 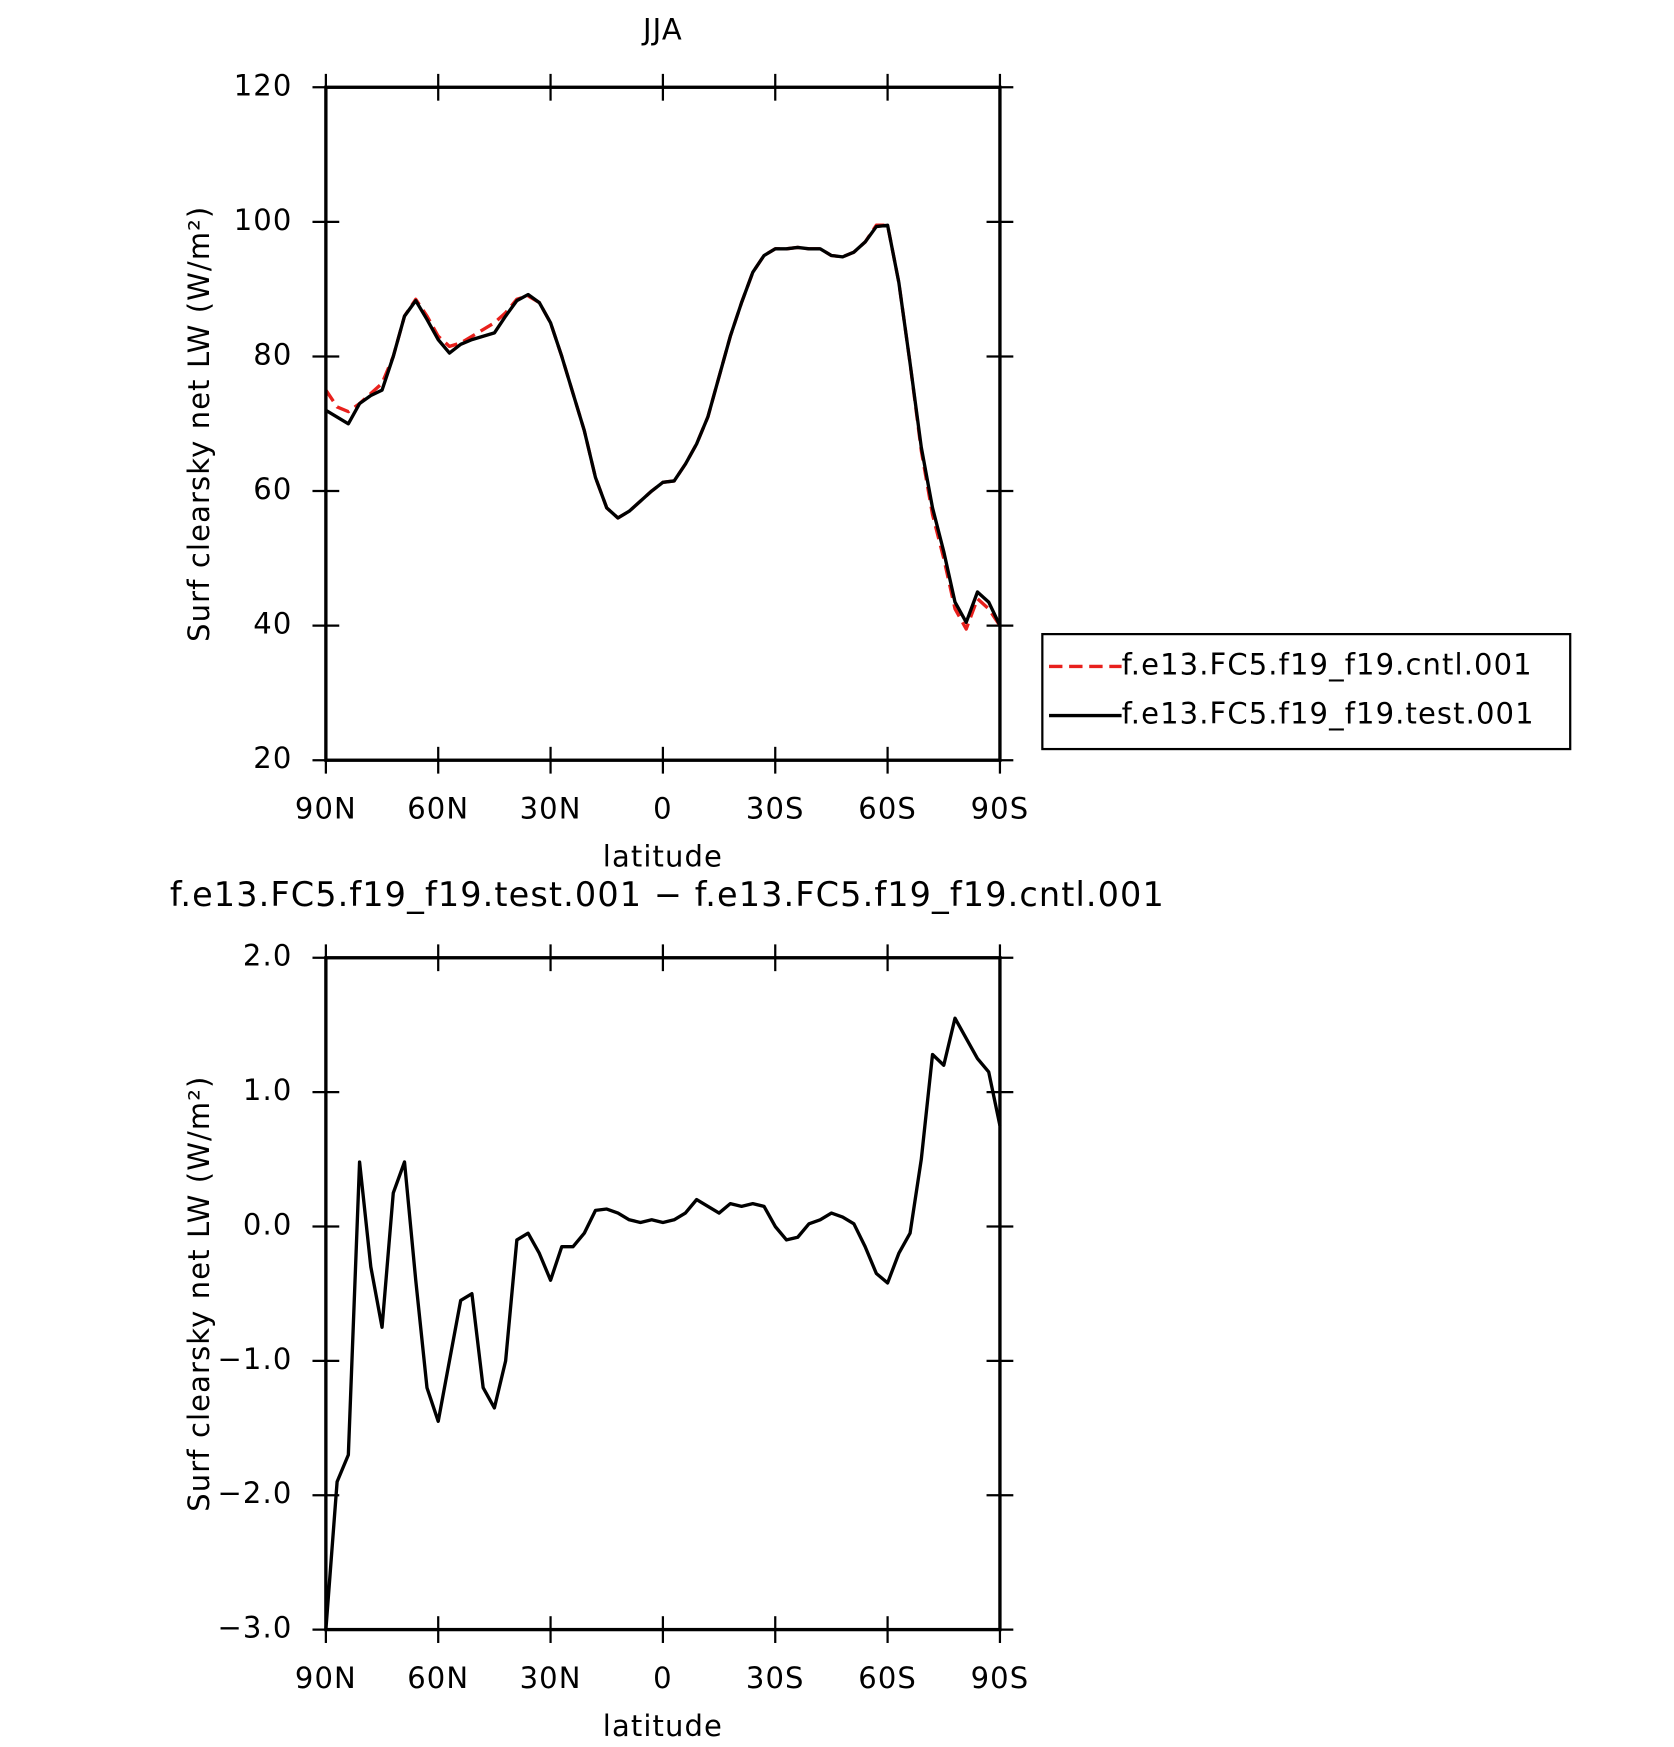 I want to click on legend-box, so click(x=1306, y=692).